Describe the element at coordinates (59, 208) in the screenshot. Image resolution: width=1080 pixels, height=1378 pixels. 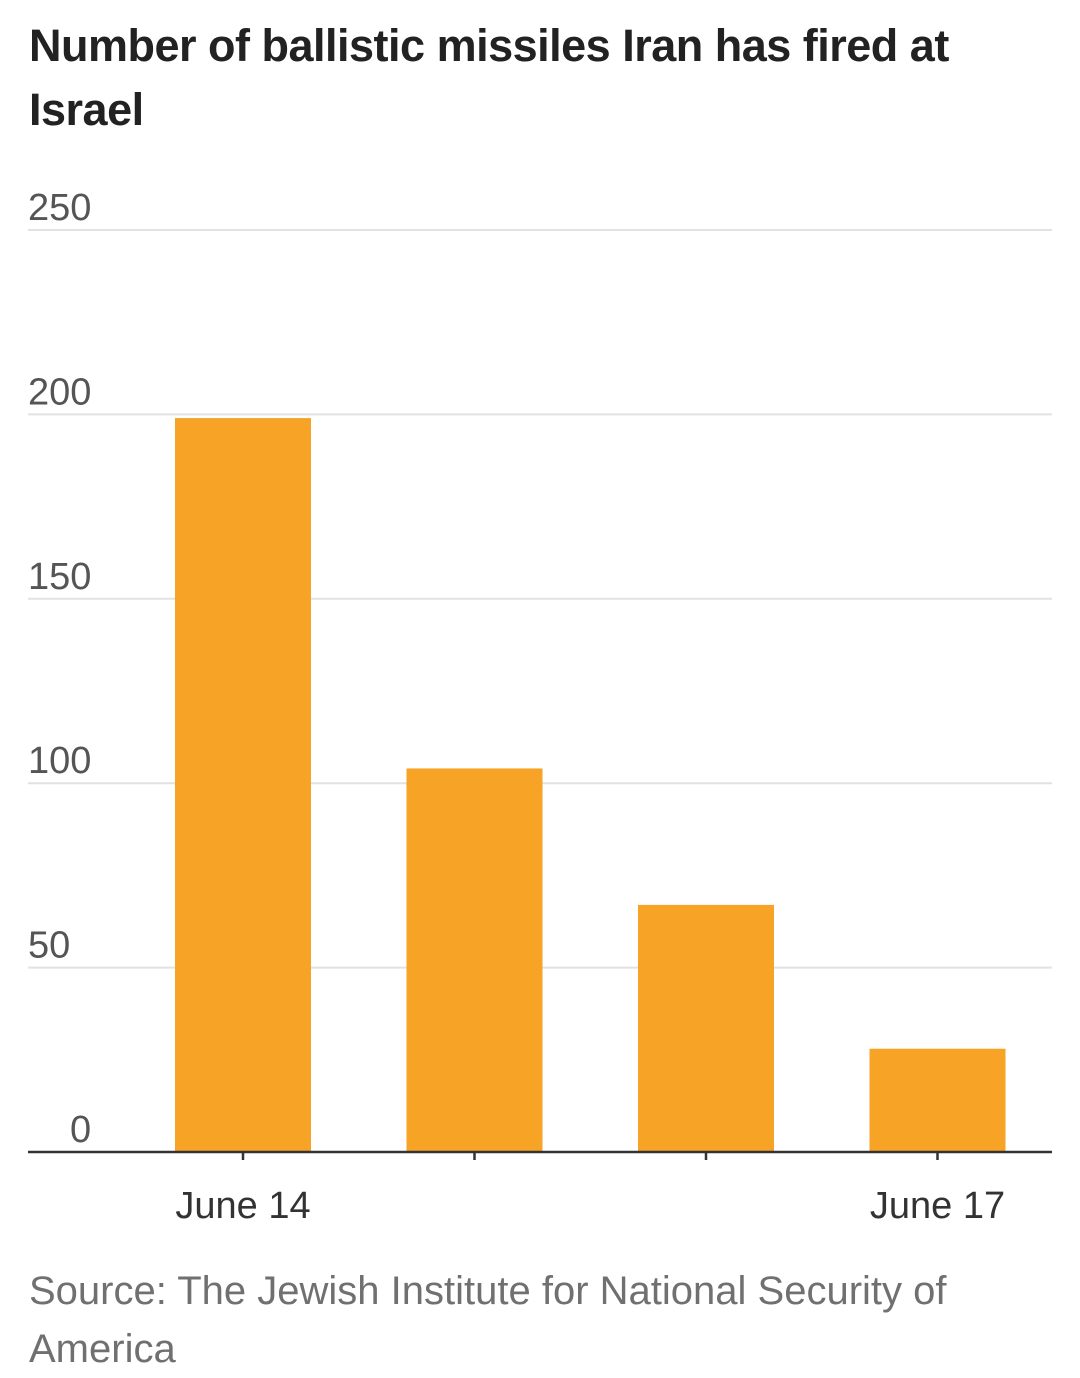
I see `y-tick-label-250: 250` at that location.